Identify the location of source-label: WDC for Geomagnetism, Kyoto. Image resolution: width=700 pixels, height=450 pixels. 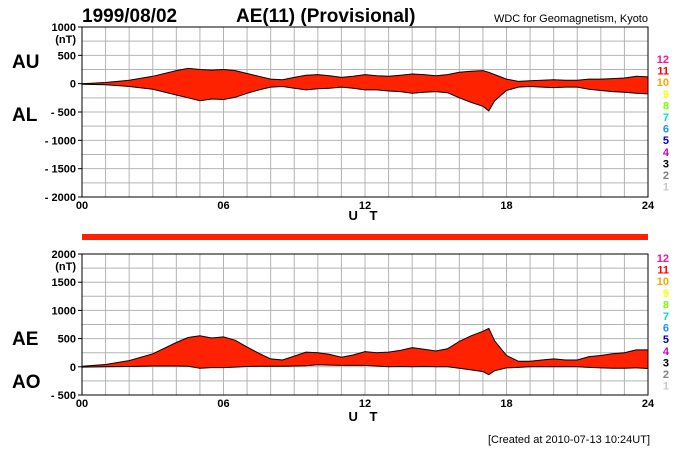
(571, 19).